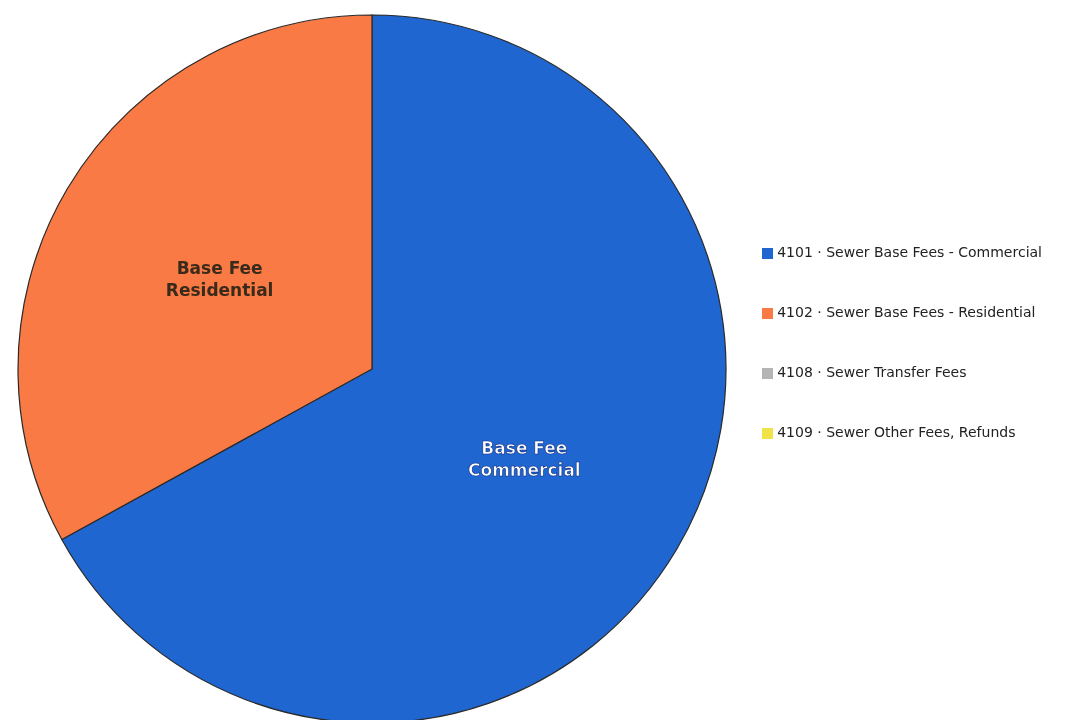  I want to click on legend-label: 4101 · Sewer Base Fees - Commercial, so click(909, 252).